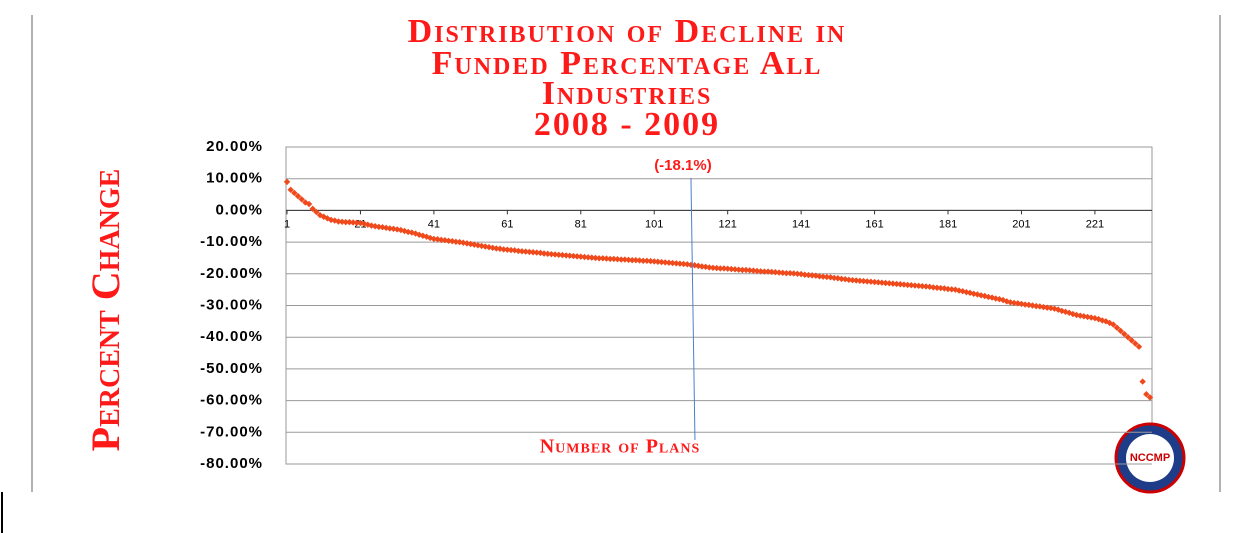 This screenshot has height=533, width=1233. Describe the element at coordinates (627, 124) in the screenshot. I see `chart-title: 2008 - 2009` at that location.